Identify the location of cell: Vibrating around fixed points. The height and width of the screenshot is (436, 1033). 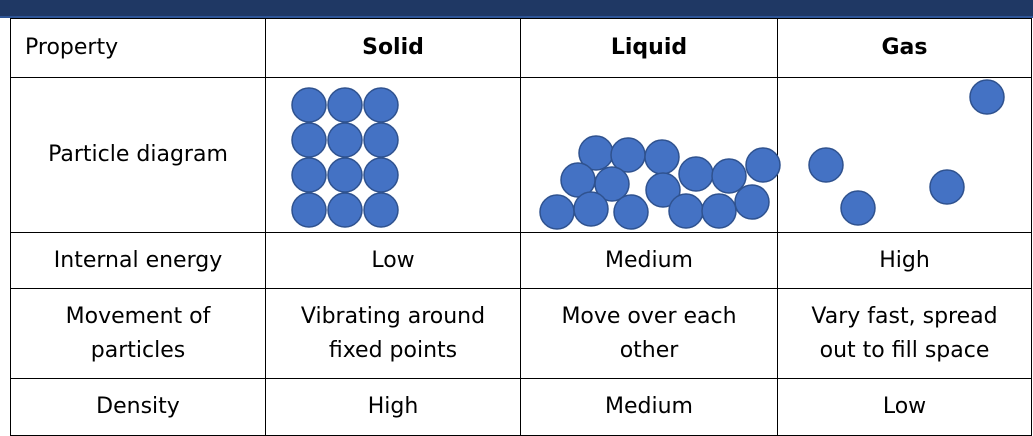
(393, 333).